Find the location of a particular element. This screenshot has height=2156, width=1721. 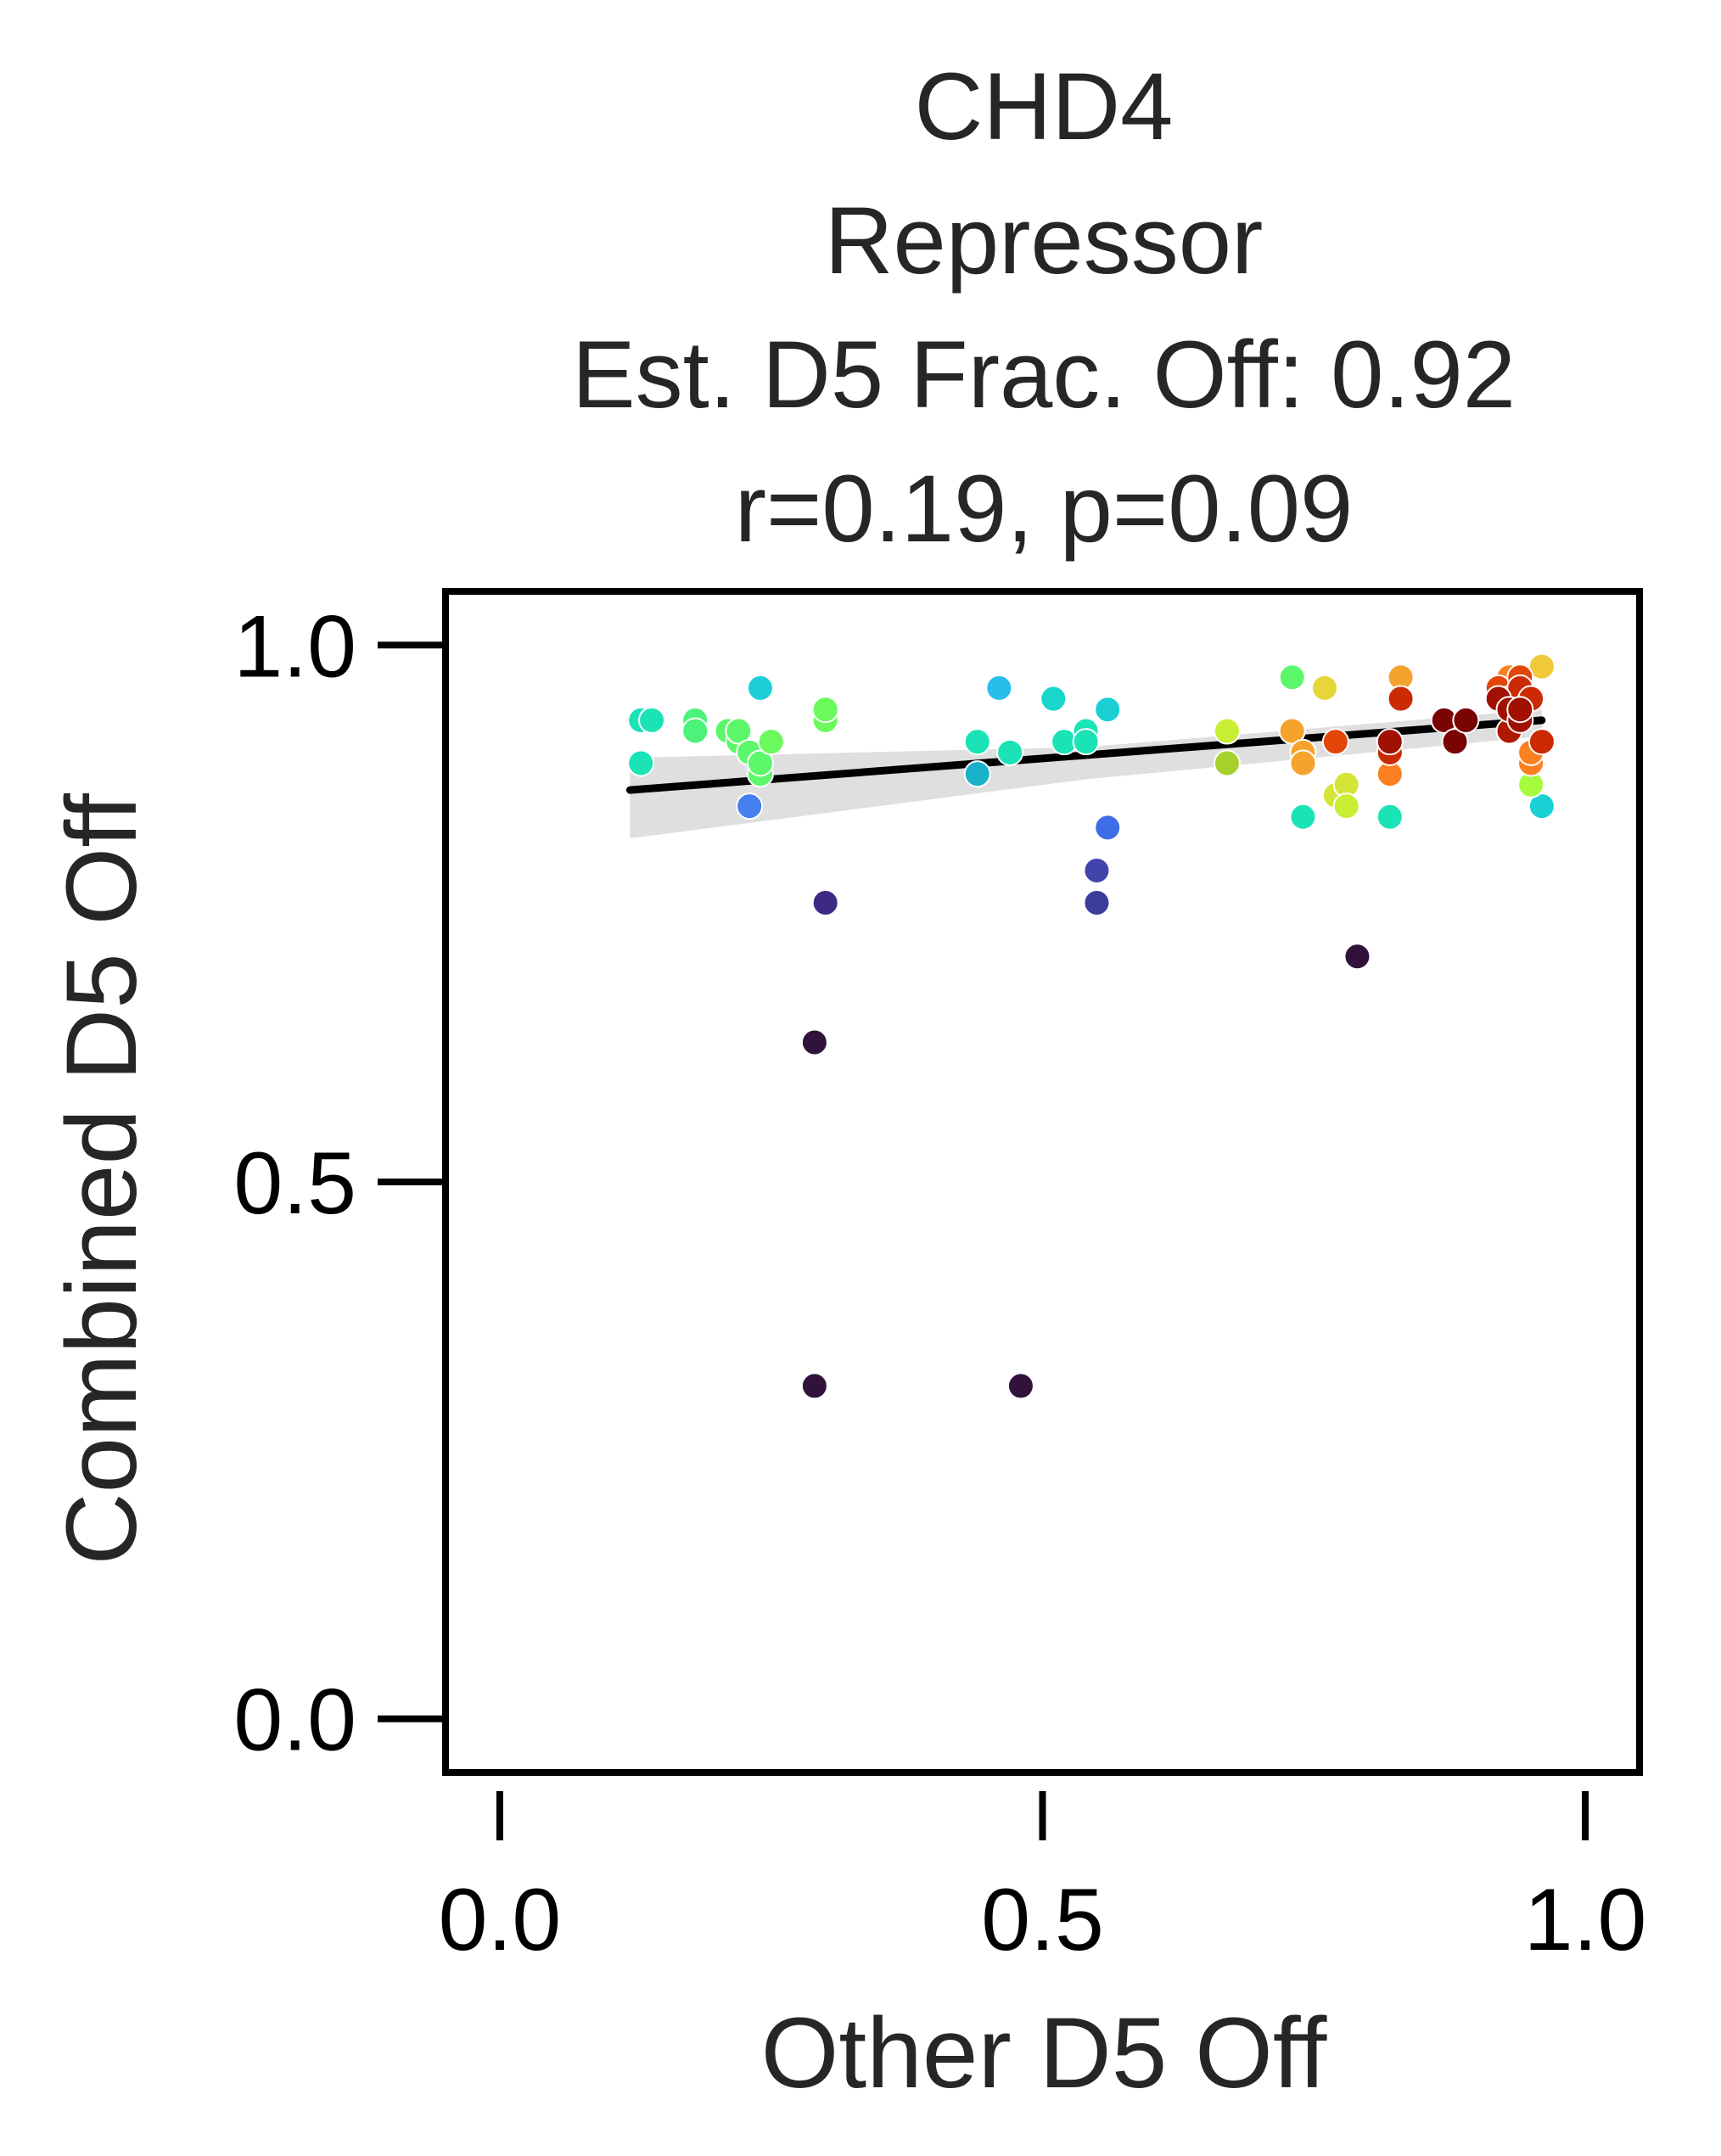

y-axis-ticks: 0.0 0.5 1.0 is located at coordinates (338, 1183).